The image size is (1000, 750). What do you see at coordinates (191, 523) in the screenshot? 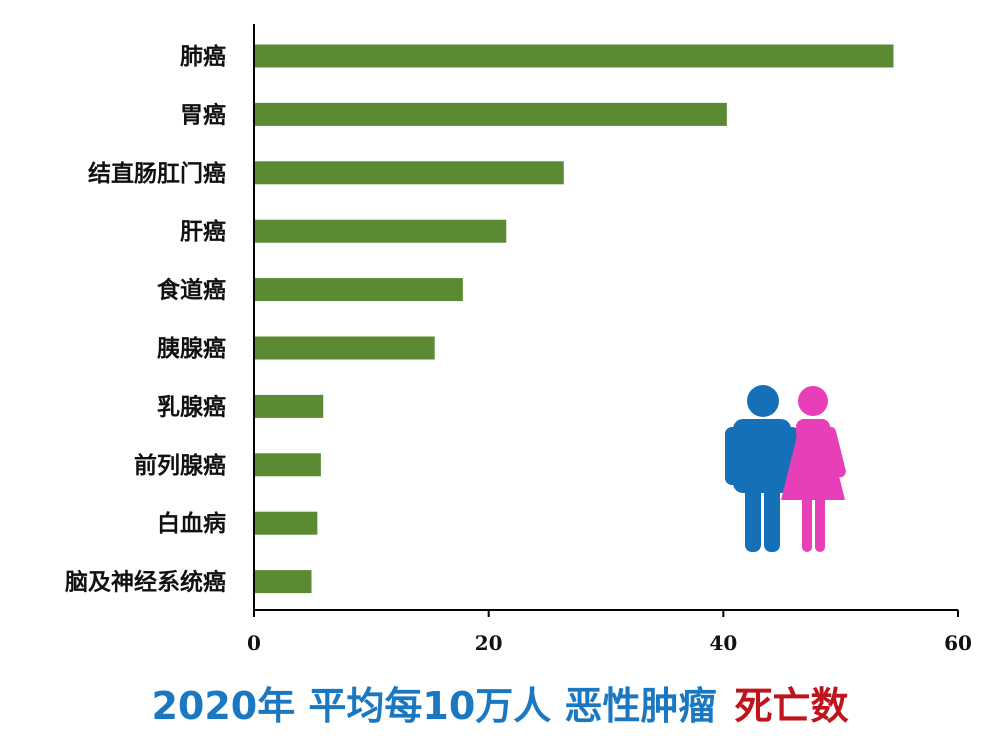
I see `category-label: 白血病` at bounding box center [191, 523].